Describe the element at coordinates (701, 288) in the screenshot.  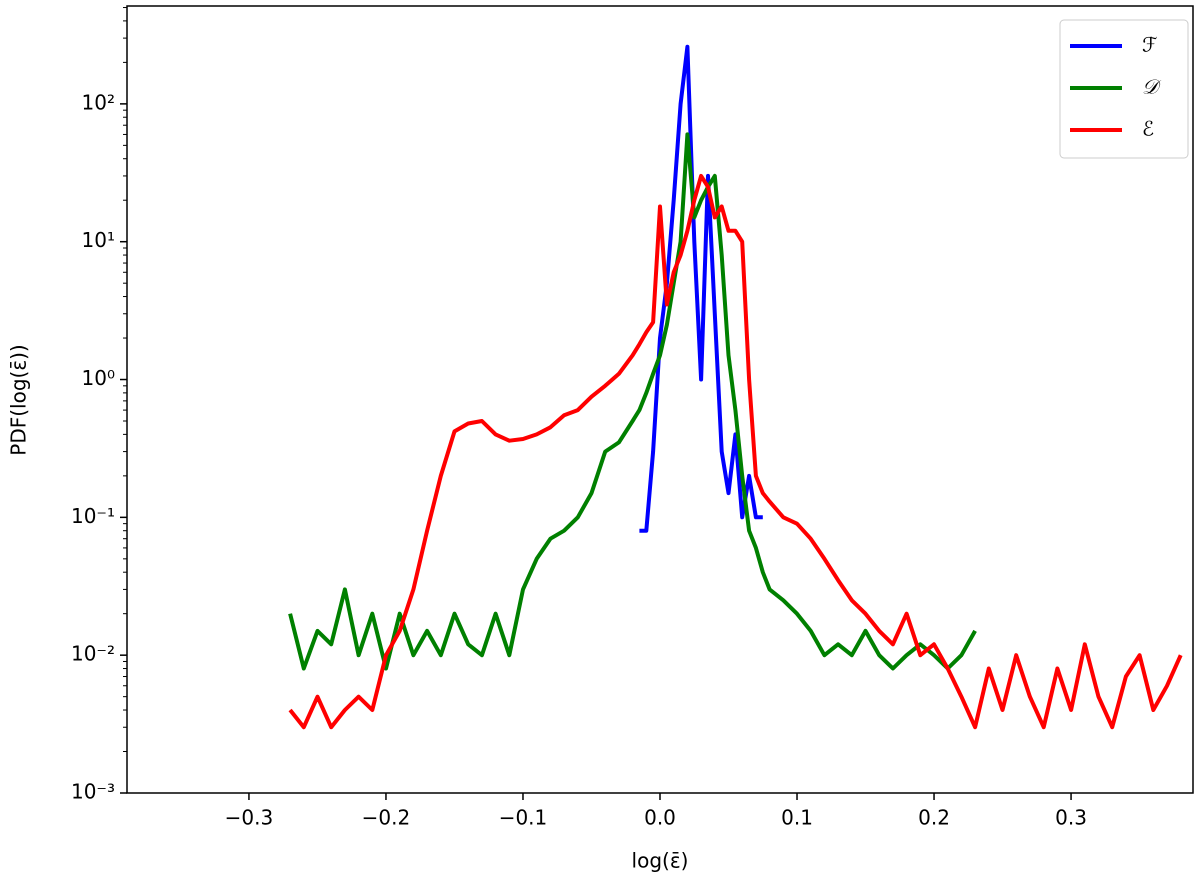
I see `series-line` at that location.